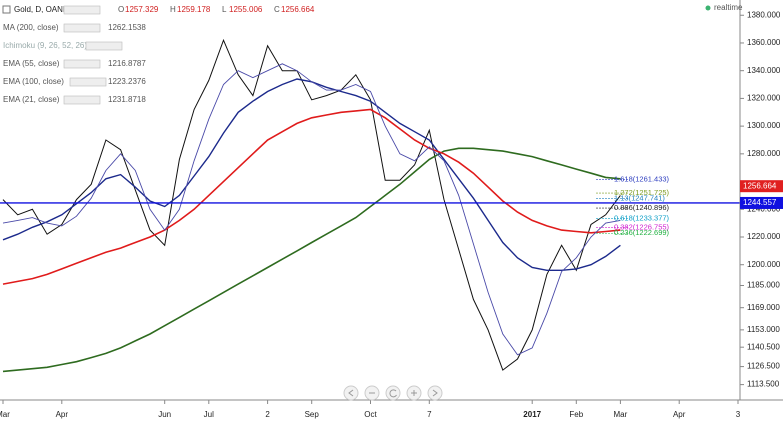  I want to click on indicator-value: 1216.8787, so click(127, 63).